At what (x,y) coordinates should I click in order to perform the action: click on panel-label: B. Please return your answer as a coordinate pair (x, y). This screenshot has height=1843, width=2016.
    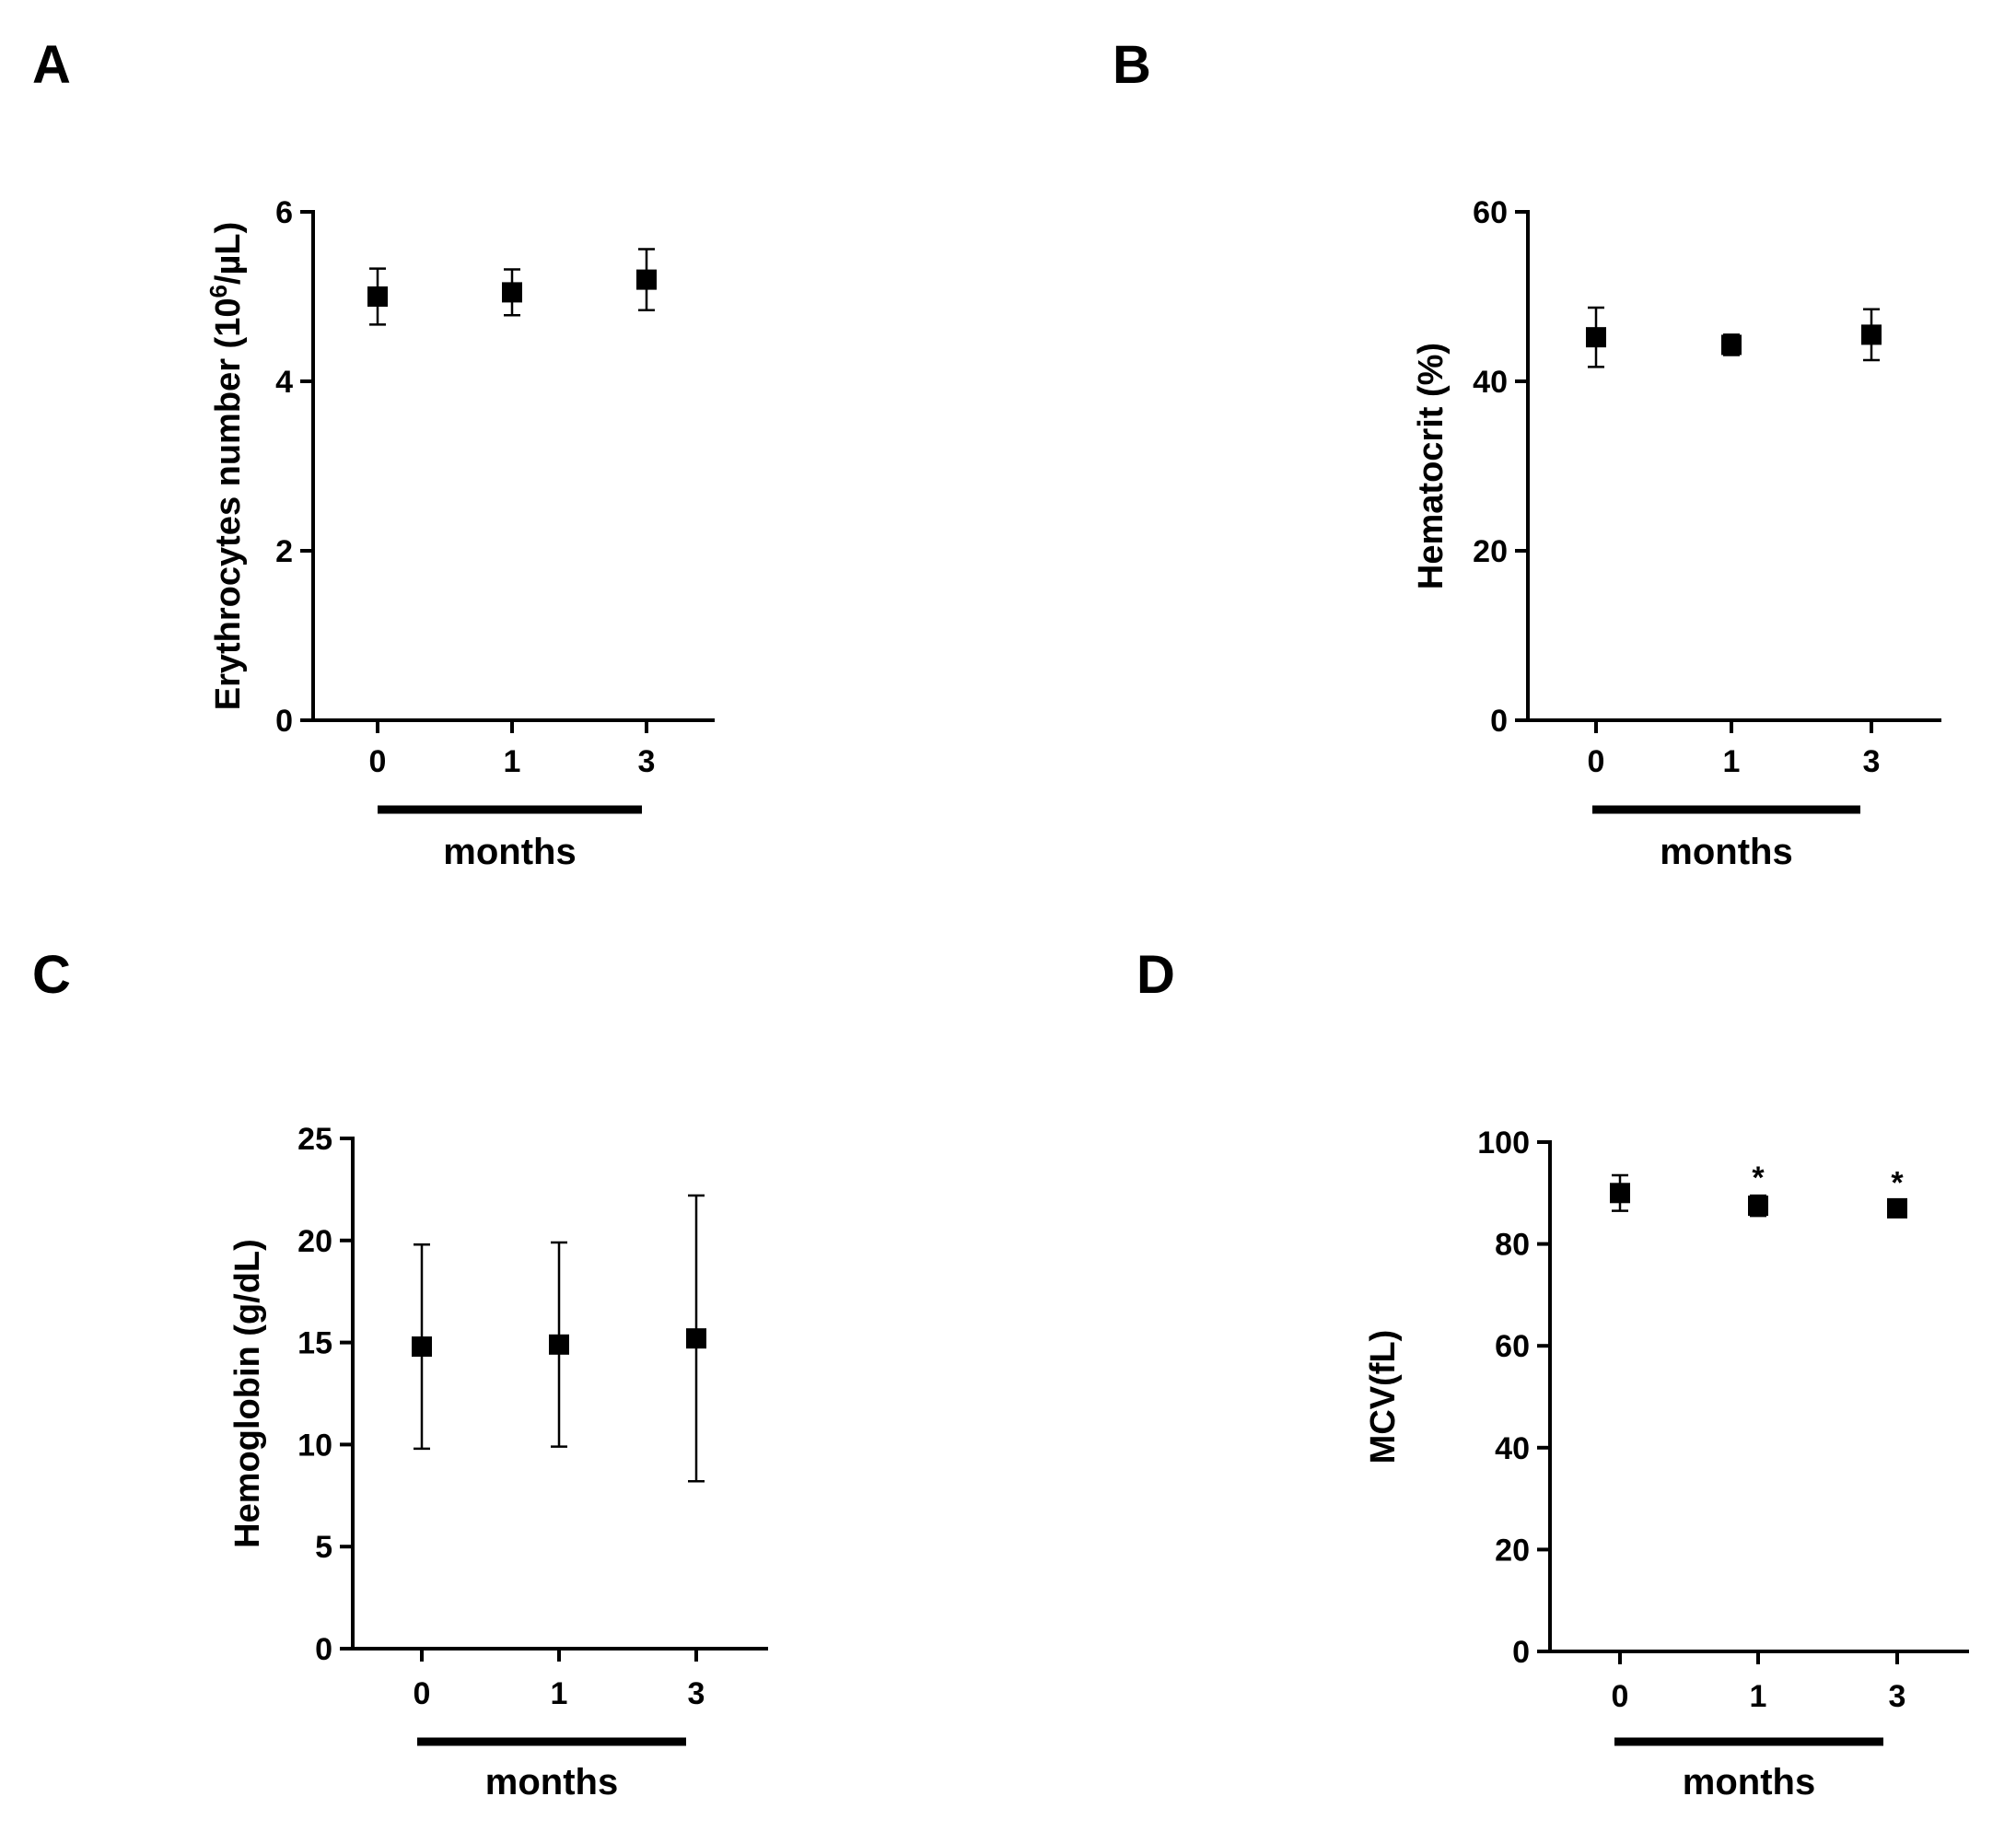
    Looking at the image, I should click on (1132, 65).